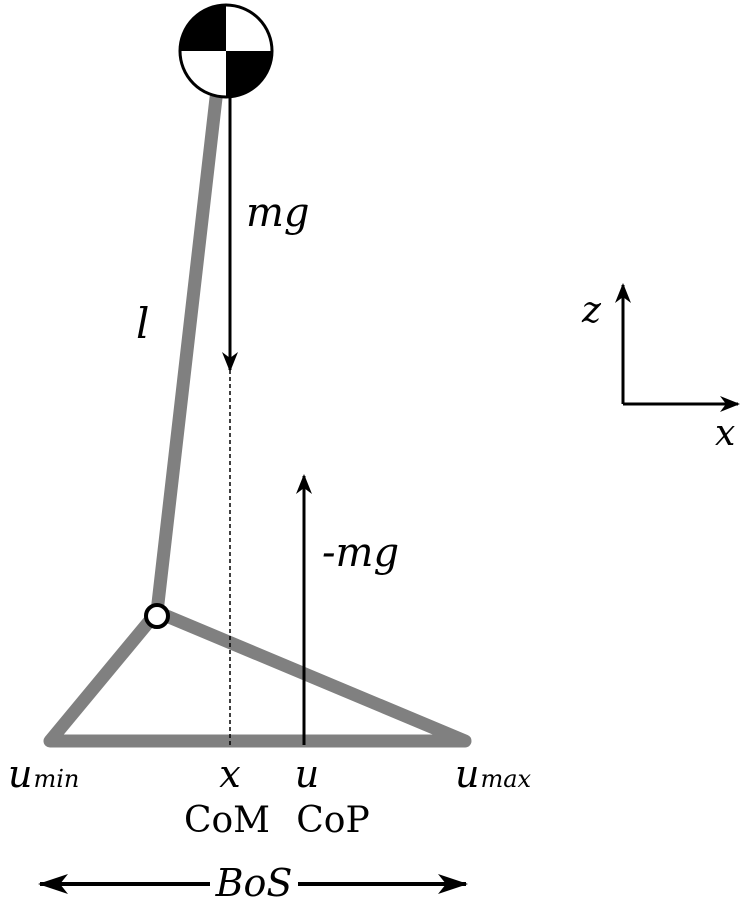 The width and height of the screenshot is (750, 909). I want to click on center-of-mass-icon, so click(226, 51).